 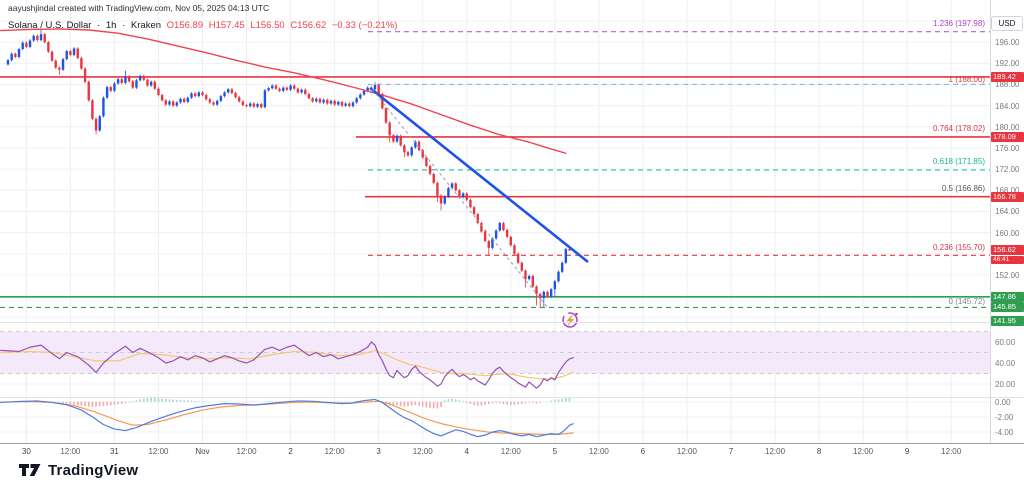 What do you see at coordinates (479, 175) in the screenshot?
I see `descending-trendline` at bounding box center [479, 175].